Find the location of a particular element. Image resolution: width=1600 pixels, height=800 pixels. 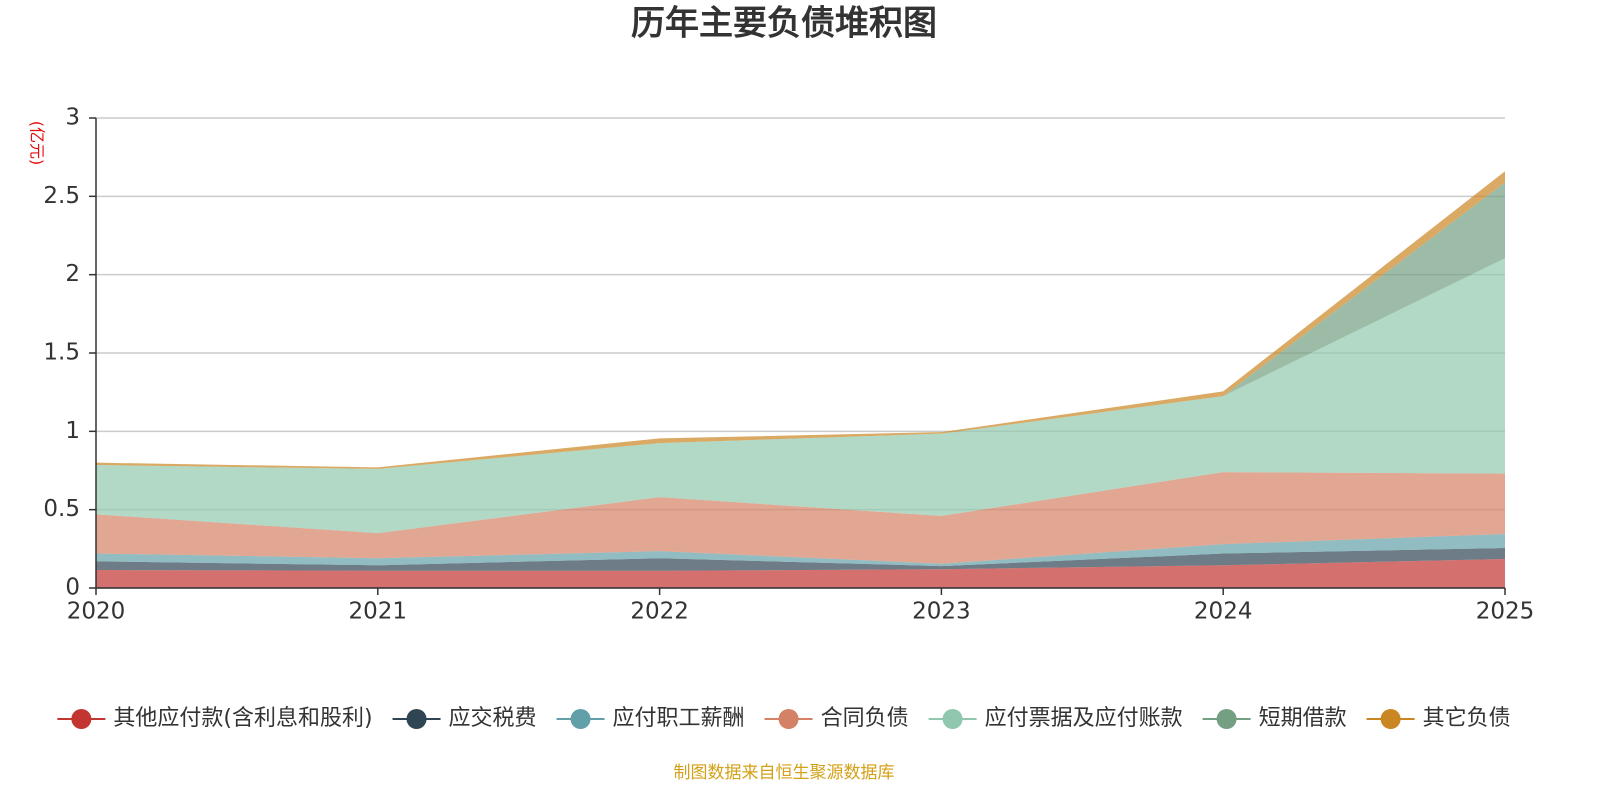

legend-label: 应付职工薪酬 is located at coordinates (679, 718).